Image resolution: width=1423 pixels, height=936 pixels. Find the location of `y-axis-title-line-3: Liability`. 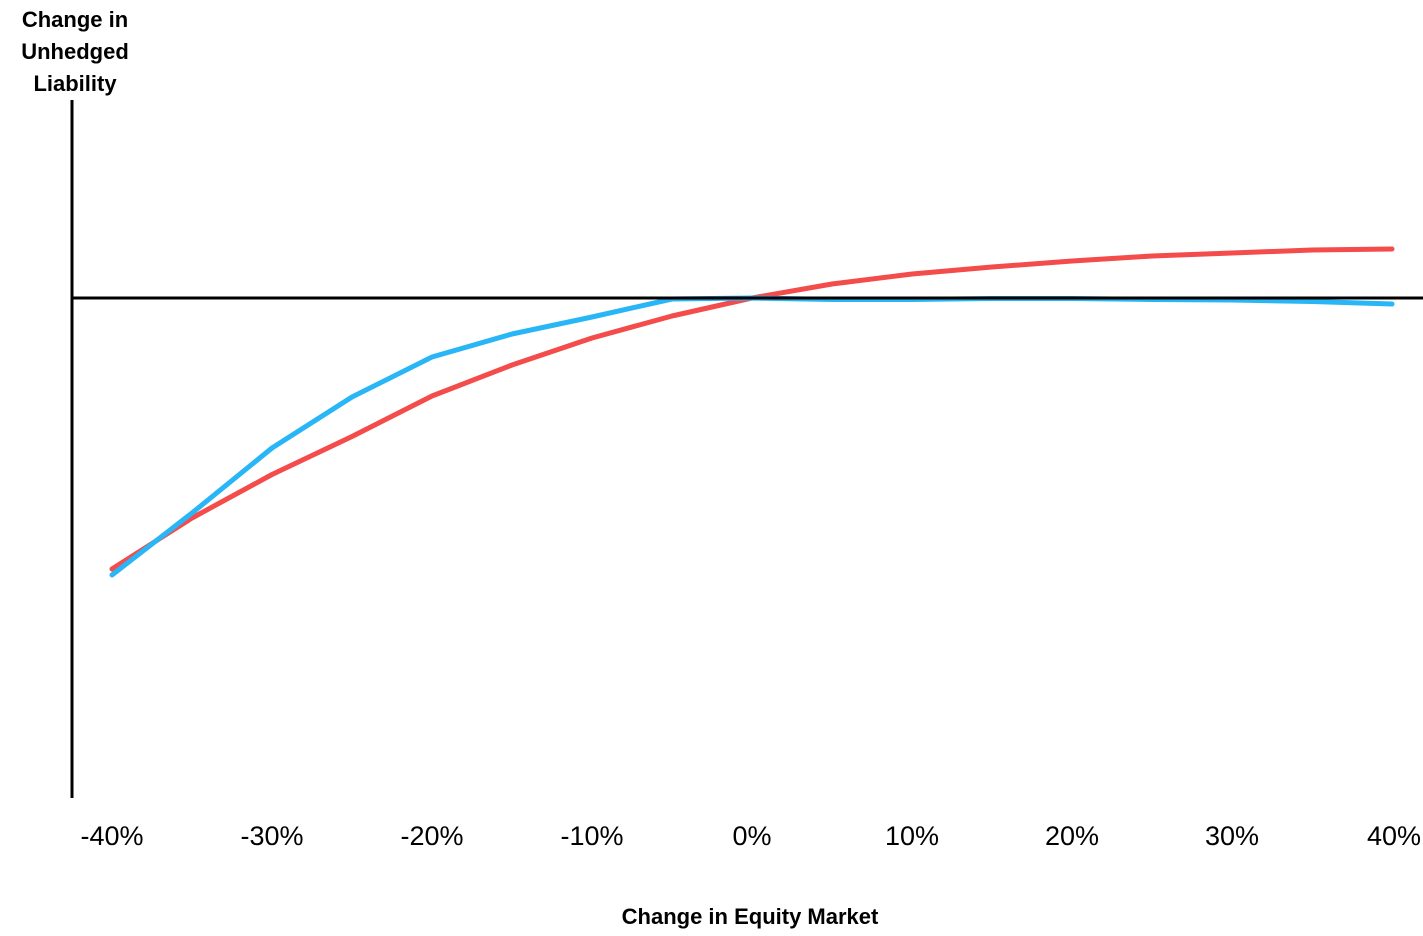

y-axis-title-line-3: Liability is located at coordinates (75, 83).